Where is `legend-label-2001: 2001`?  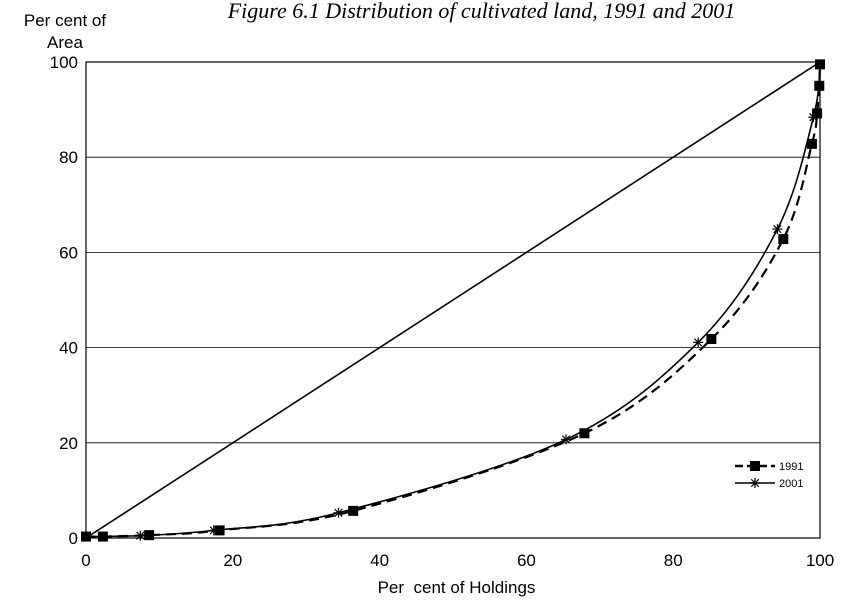 legend-label-2001: 2001 is located at coordinates (791, 484).